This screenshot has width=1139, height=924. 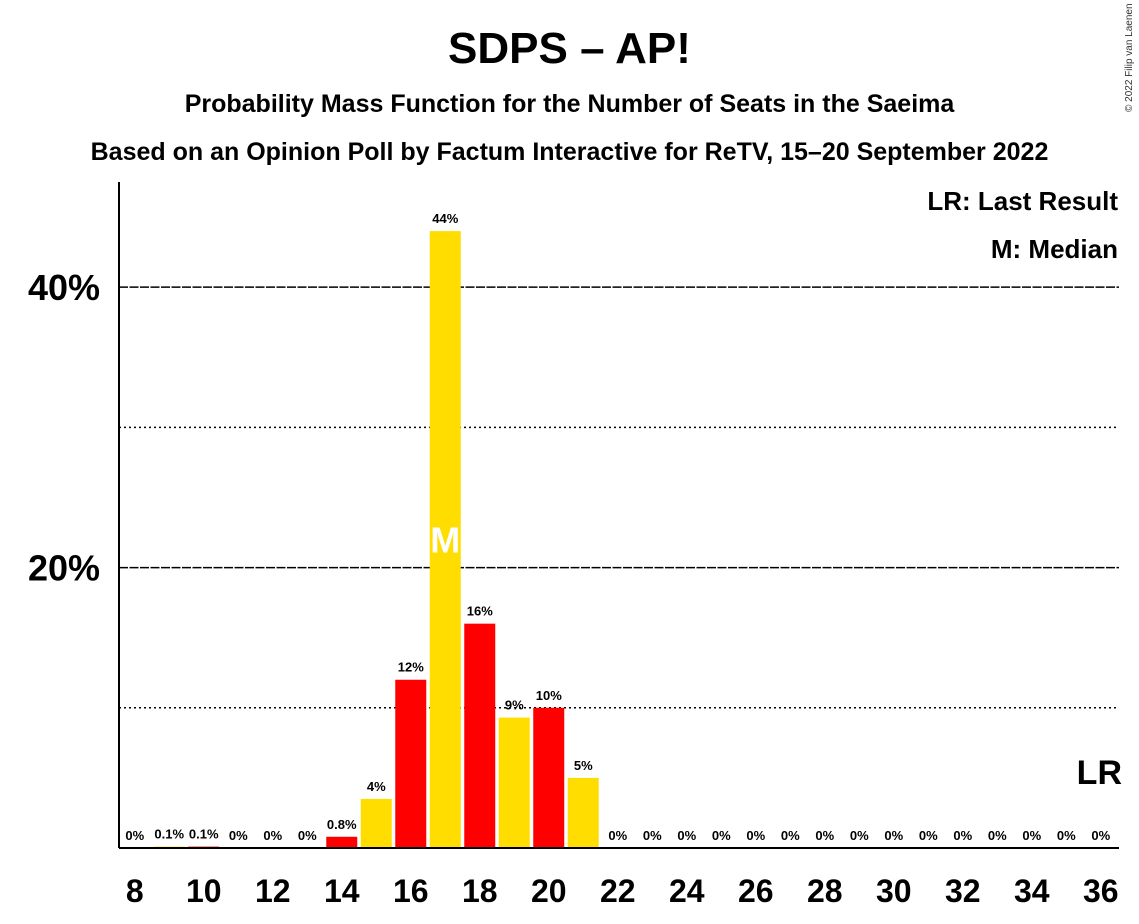 What do you see at coordinates (134, 835) in the screenshot?
I see `data-label-8: 0%` at bounding box center [134, 835].